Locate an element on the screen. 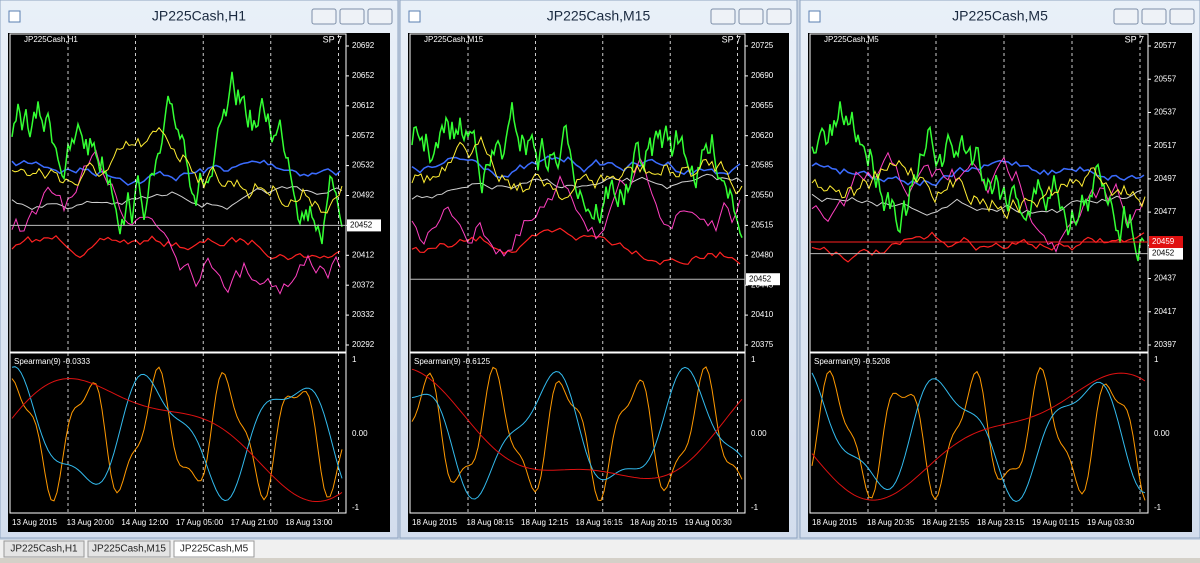 This screenshot has height=563, width=1200. ask-tag-bg is located at coordinates (1166, 242).